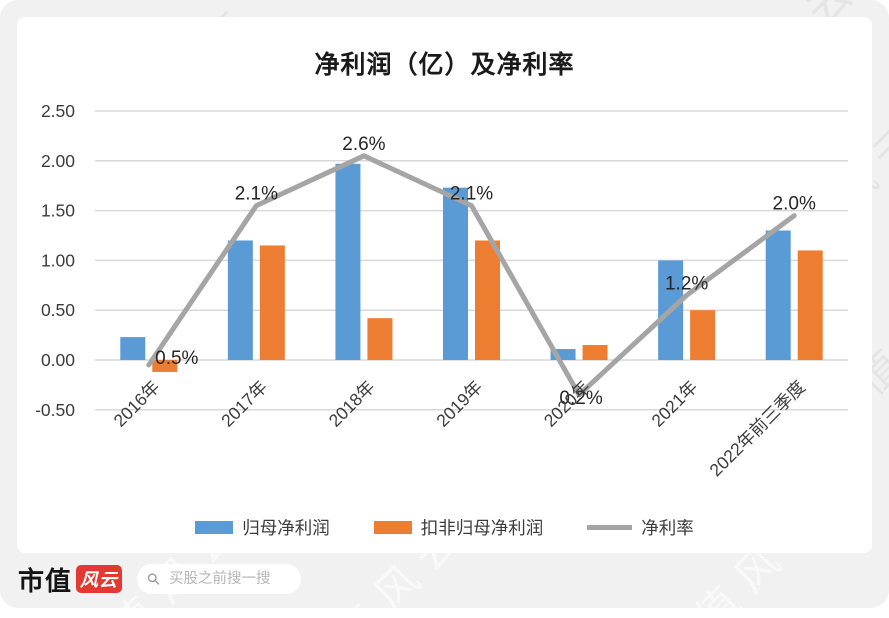  I want to click on x-axis-label: 2022年前三季度, so click(757, 429).